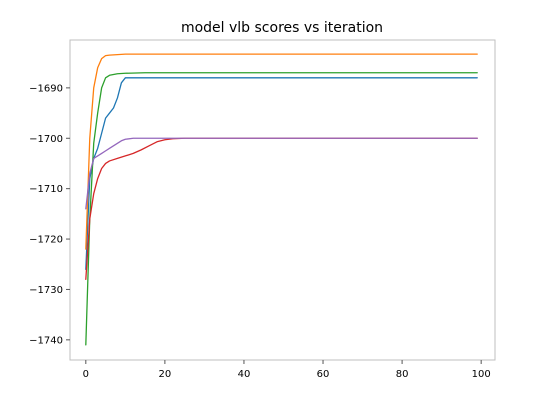 This screenshot has width=550, height=400. Describe the element at coordinates (46, 340) in the screenshot. I see `y-tick-label: −1740` at that location.